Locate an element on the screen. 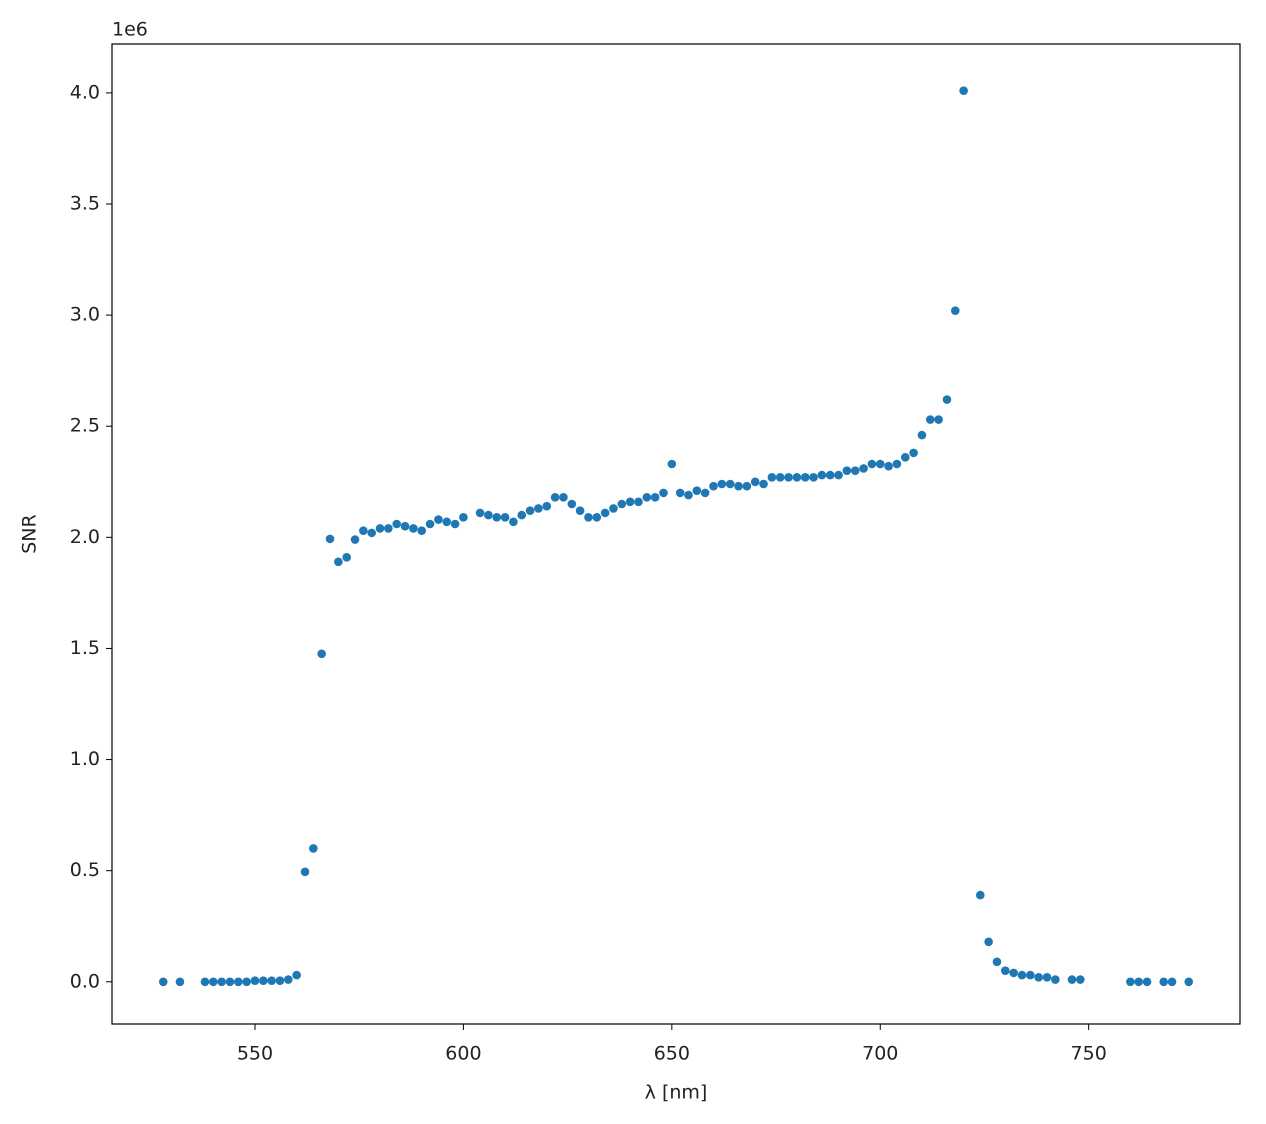 This screenshot has width=1266, height=1124. x-tick-label: 550 is located at coordinates (255, 1054).